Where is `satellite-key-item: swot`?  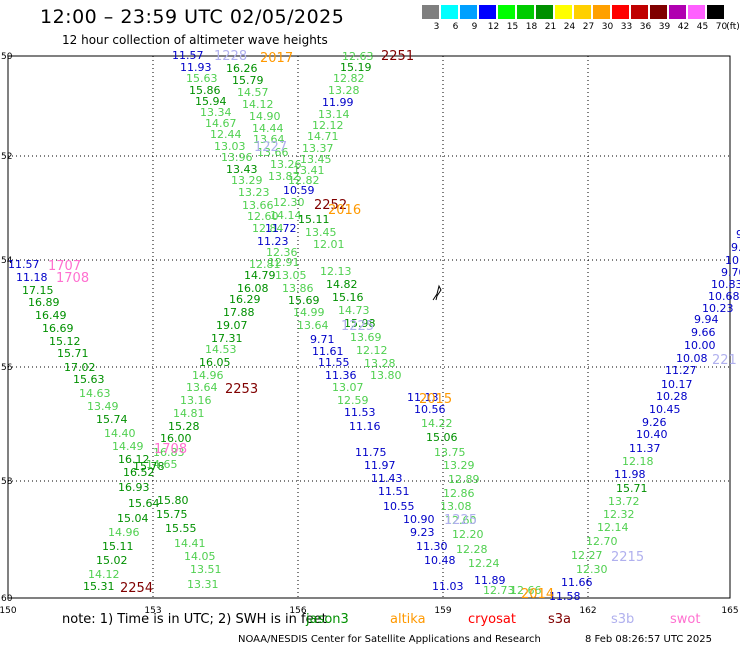 satellite-key-item: swot is located at coordinates (685, 619).